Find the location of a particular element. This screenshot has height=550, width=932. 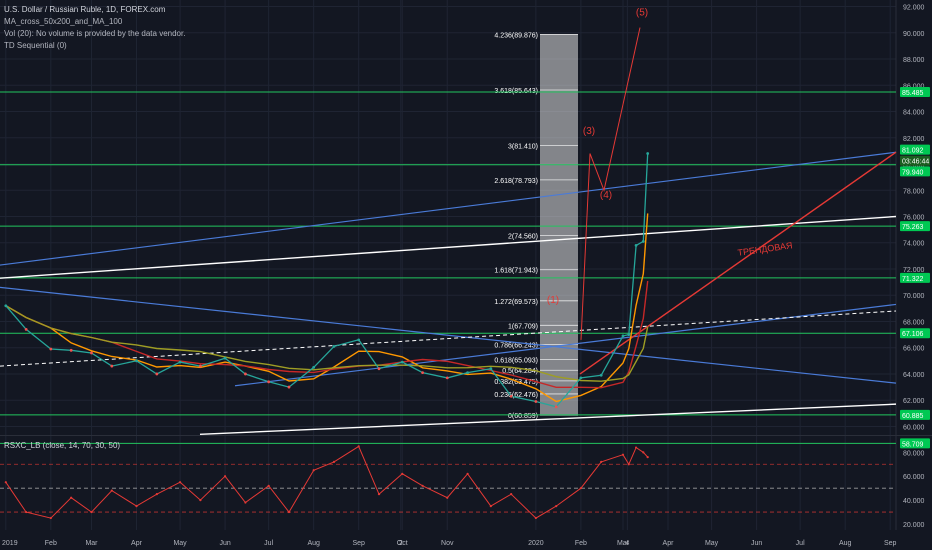

oscillator-axis-tick: 80.000 is located at coordinates (914, 453).